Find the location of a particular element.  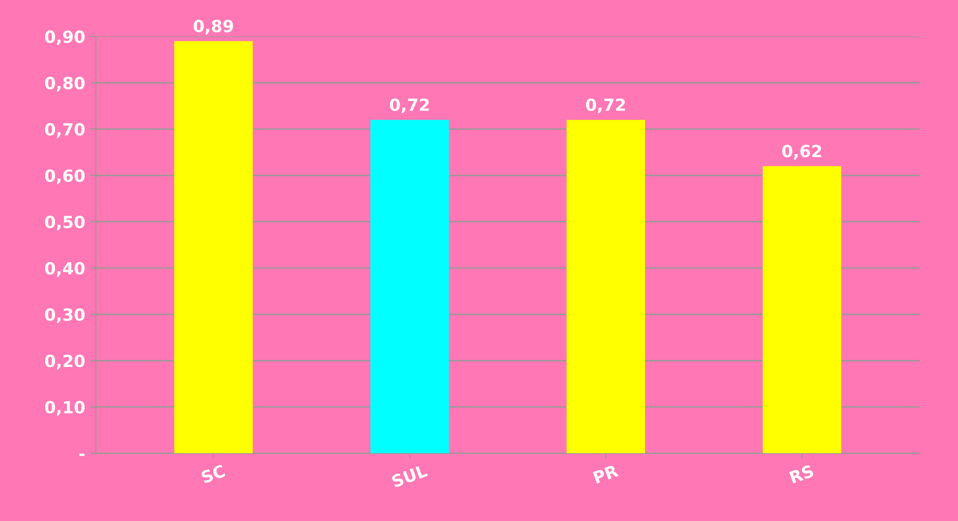

y-tick-label: 0,40 is located at coordinates (65, 269).